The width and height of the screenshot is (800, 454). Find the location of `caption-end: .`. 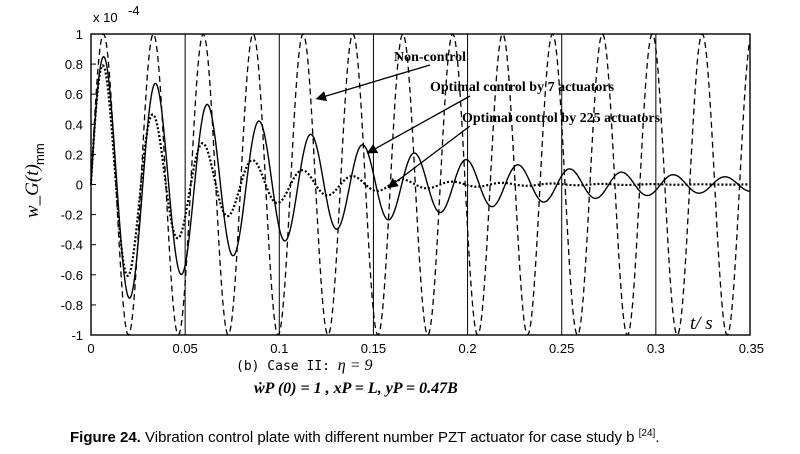

caption-end: . is located at coordinates (657, 437).